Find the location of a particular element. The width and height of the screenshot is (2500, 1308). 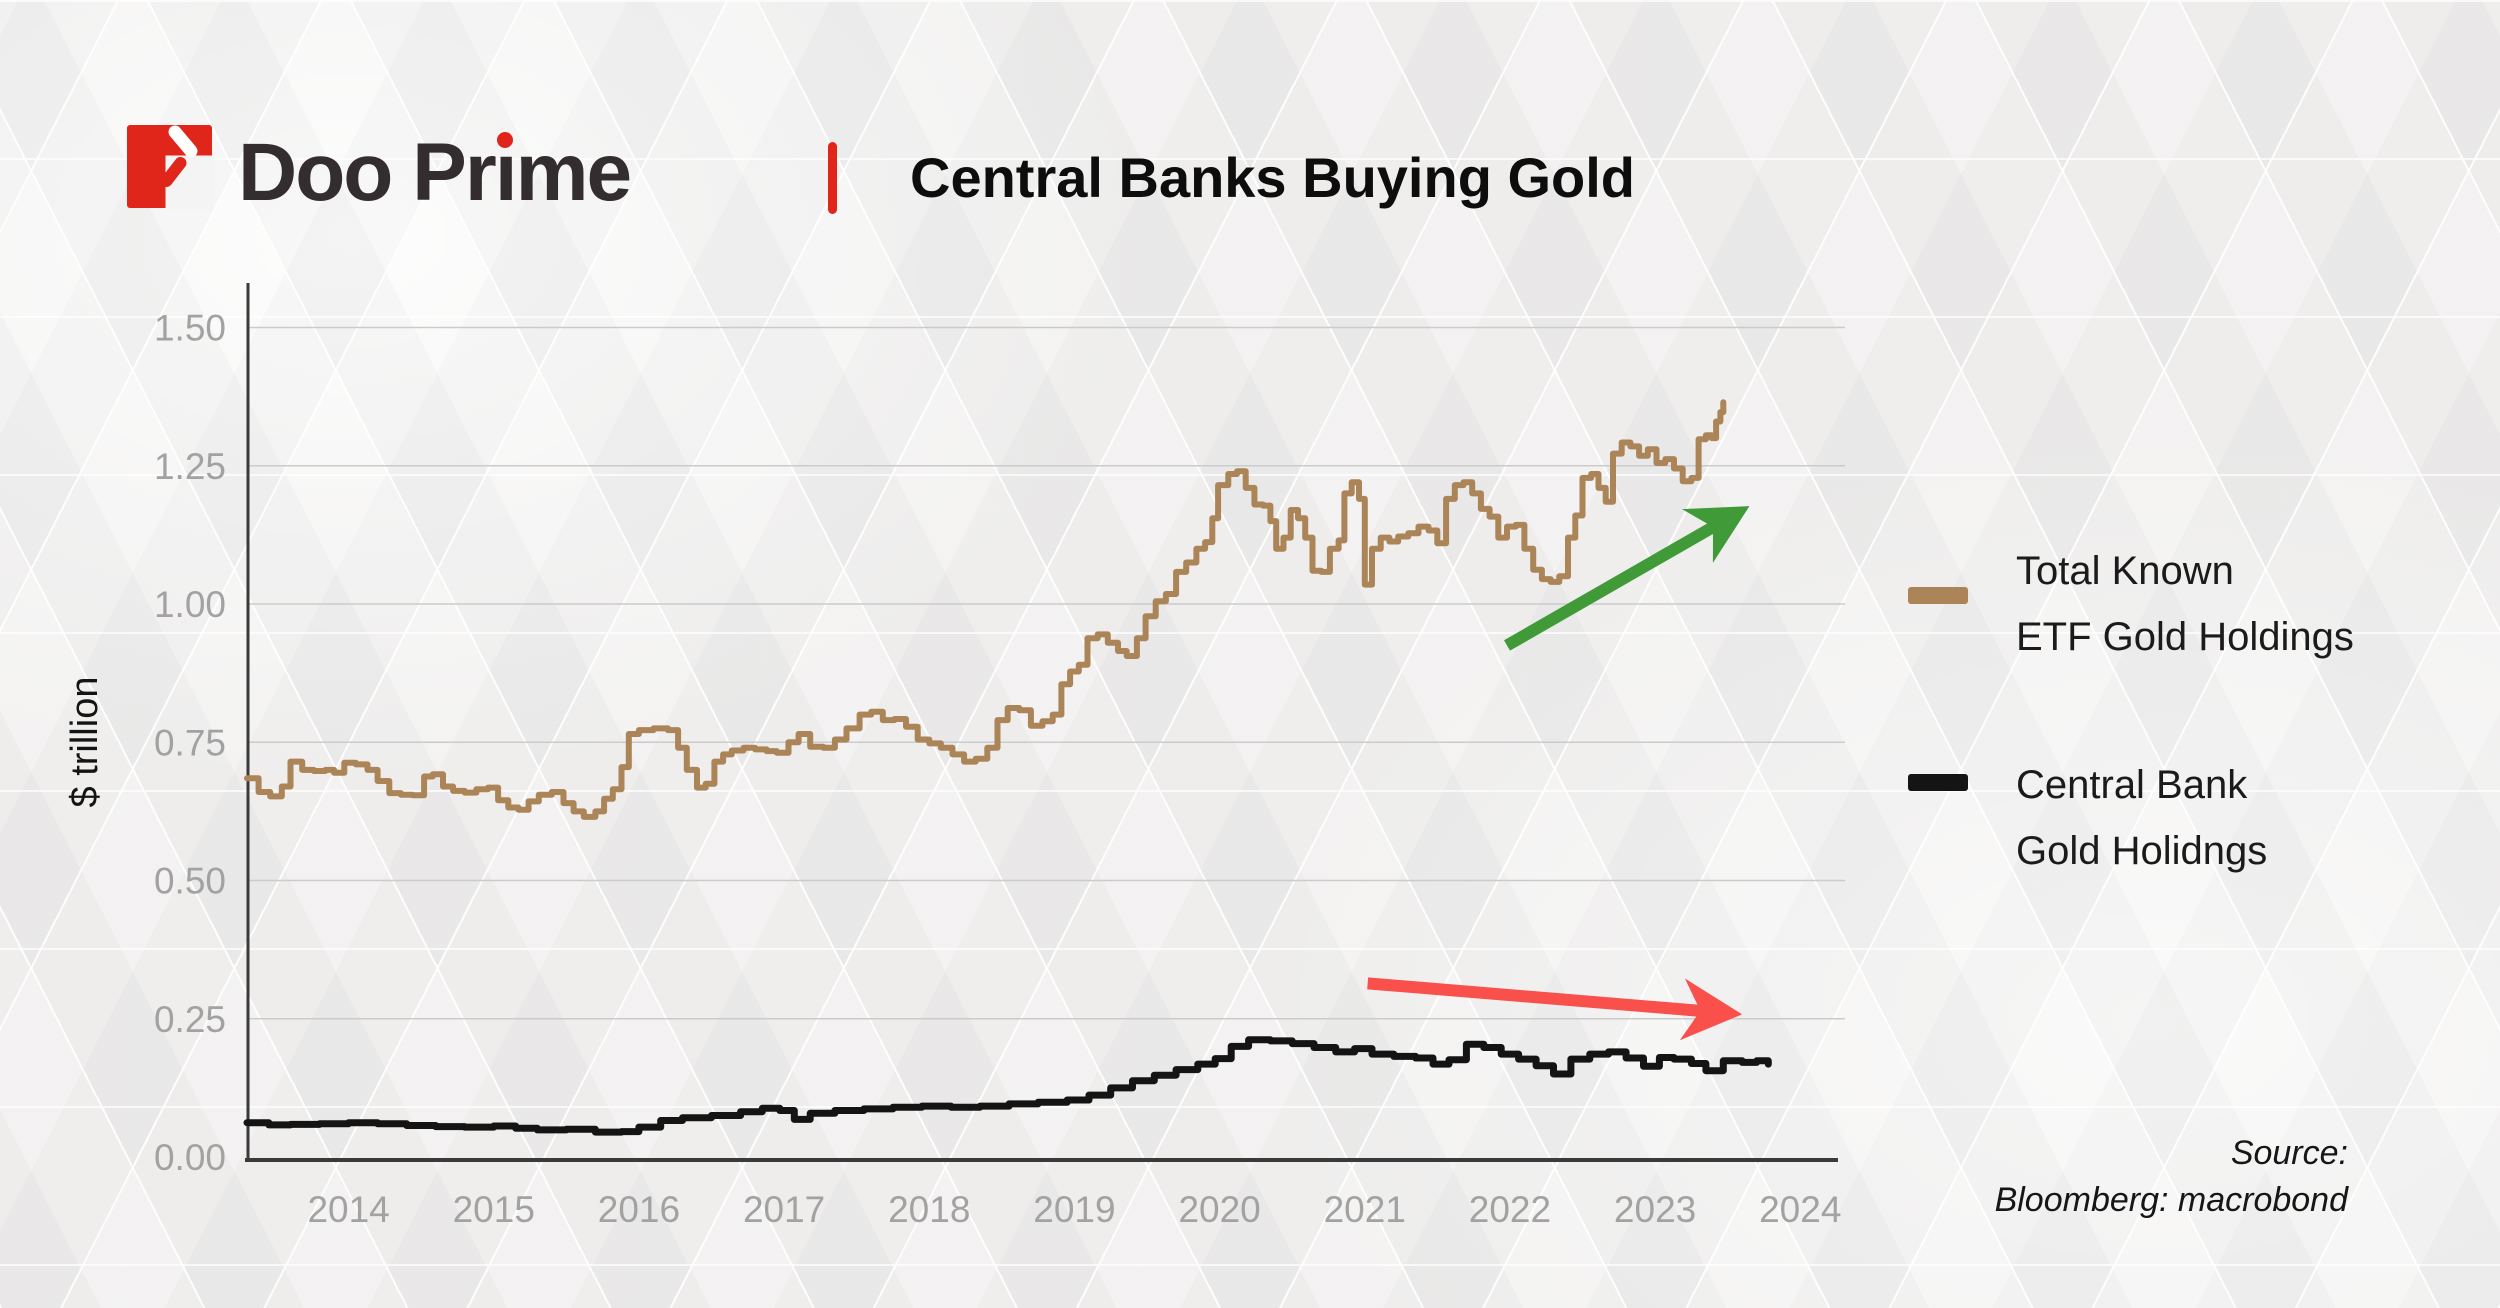

x-tick-2014: 2014 is located at coordinates (348, 1209).